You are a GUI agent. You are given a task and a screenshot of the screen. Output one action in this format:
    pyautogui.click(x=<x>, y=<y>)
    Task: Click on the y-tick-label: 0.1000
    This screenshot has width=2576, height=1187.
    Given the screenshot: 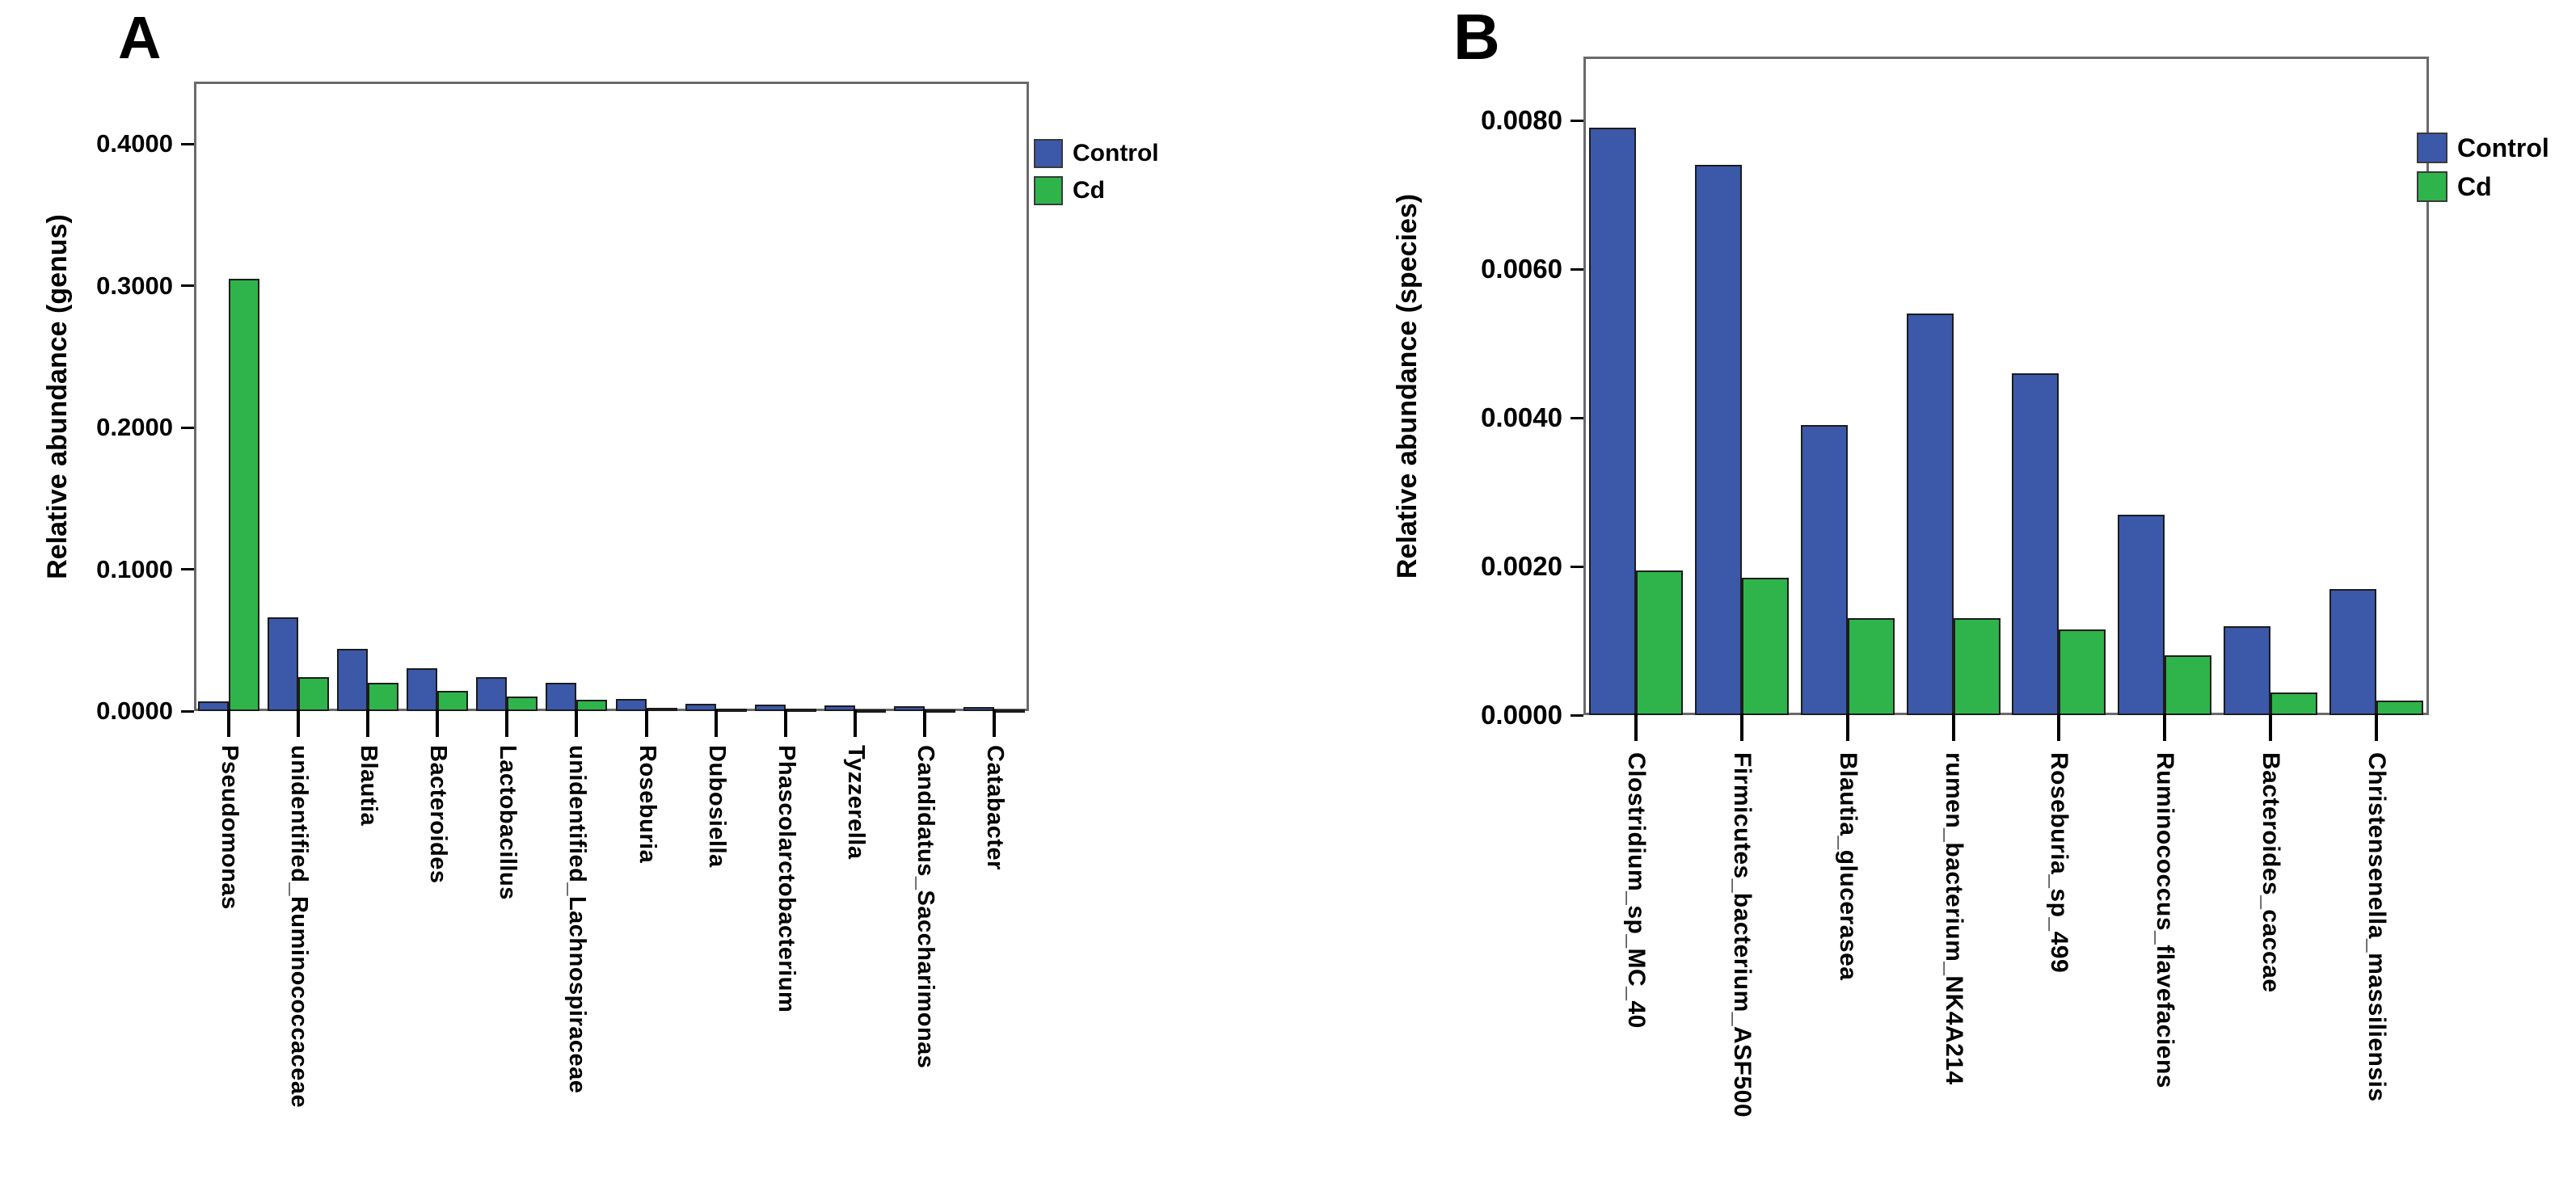 What is the action you would take?
    pyautogui.click(x=134, y=568)
    